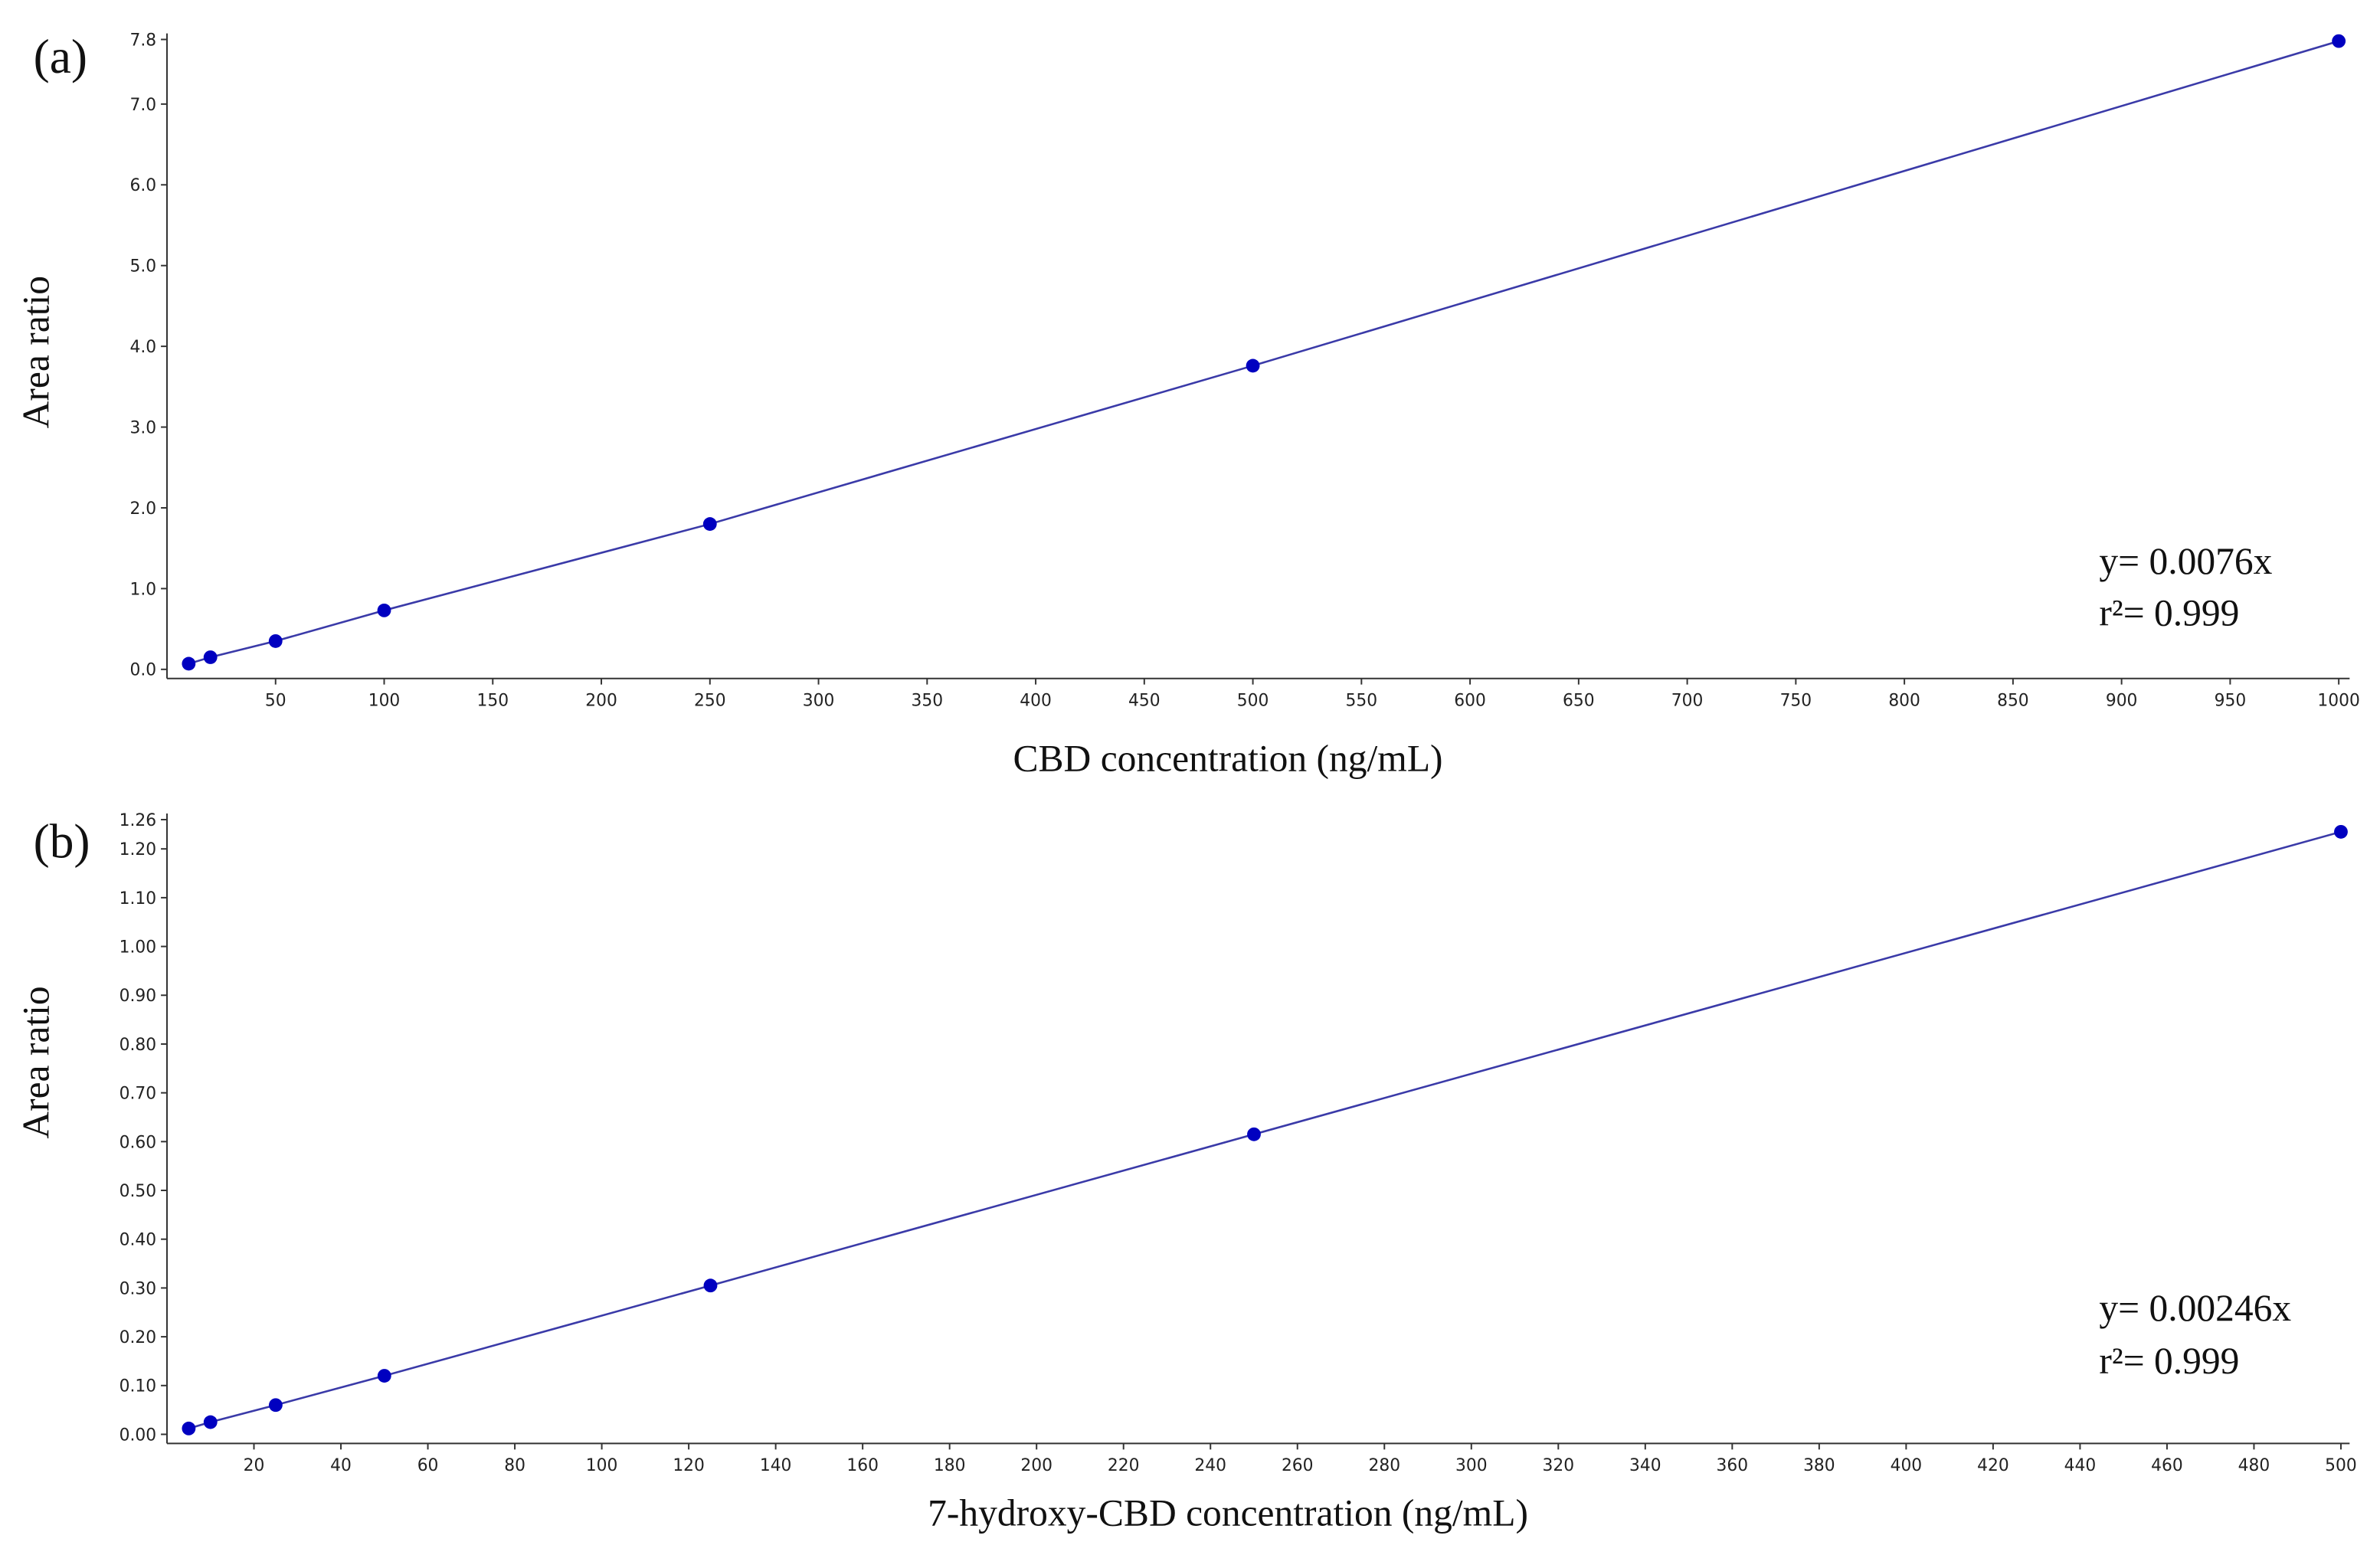 This screenshot has width=2380, height=1555. What do you see at coordinates (776, 1466) in the screenshot?
I see `x-tick-label: 140` at bounding box center [776, 1466].